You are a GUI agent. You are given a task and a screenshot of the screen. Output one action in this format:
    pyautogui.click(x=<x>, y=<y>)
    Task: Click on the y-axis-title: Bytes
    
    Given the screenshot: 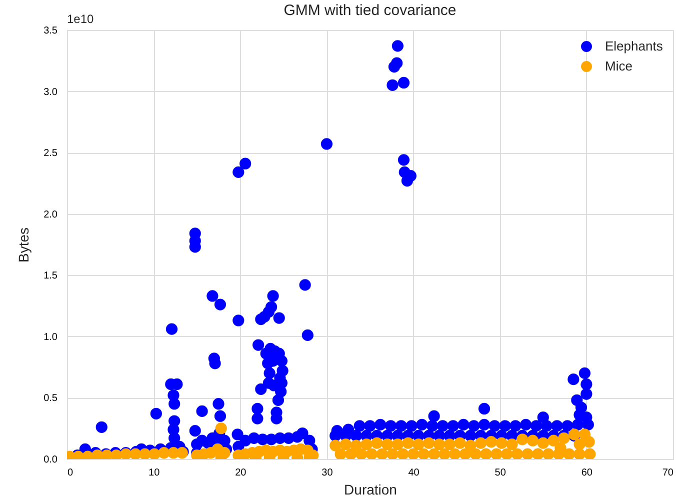 What is the action you would take?
    pyautogui.click(x=24, y=245)
    